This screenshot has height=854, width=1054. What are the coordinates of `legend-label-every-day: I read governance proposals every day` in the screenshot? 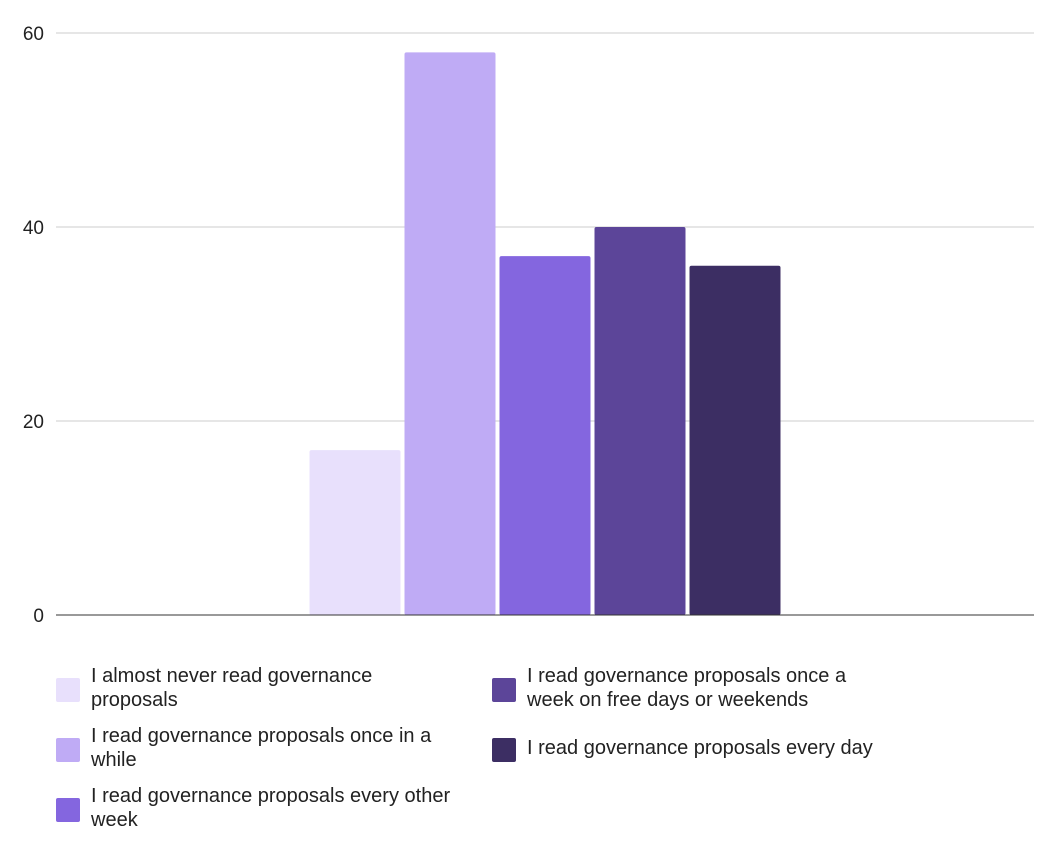 It's located at (700, 748).